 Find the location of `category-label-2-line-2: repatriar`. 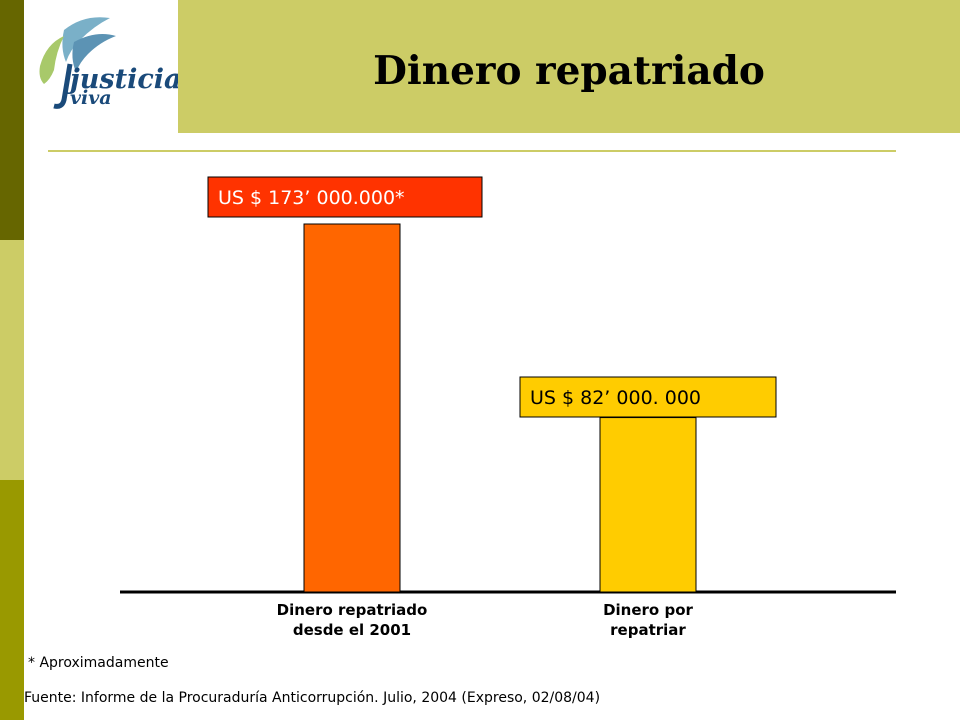

category-label-2-line-2: repatriar is located at coordinates (648, 630).